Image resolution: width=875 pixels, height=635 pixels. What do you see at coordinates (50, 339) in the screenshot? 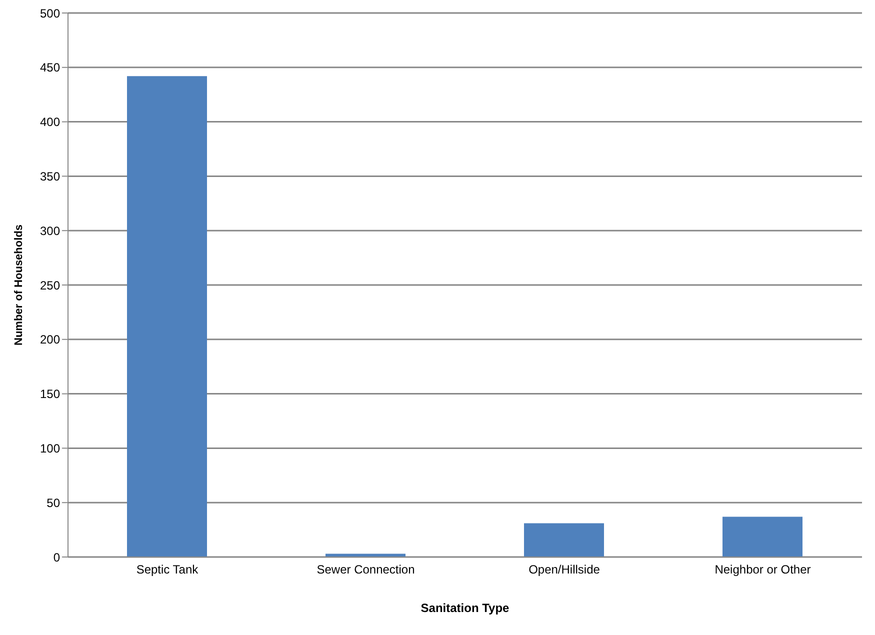
I see `y-tick-label: 200` at bounding box center [50, 339].